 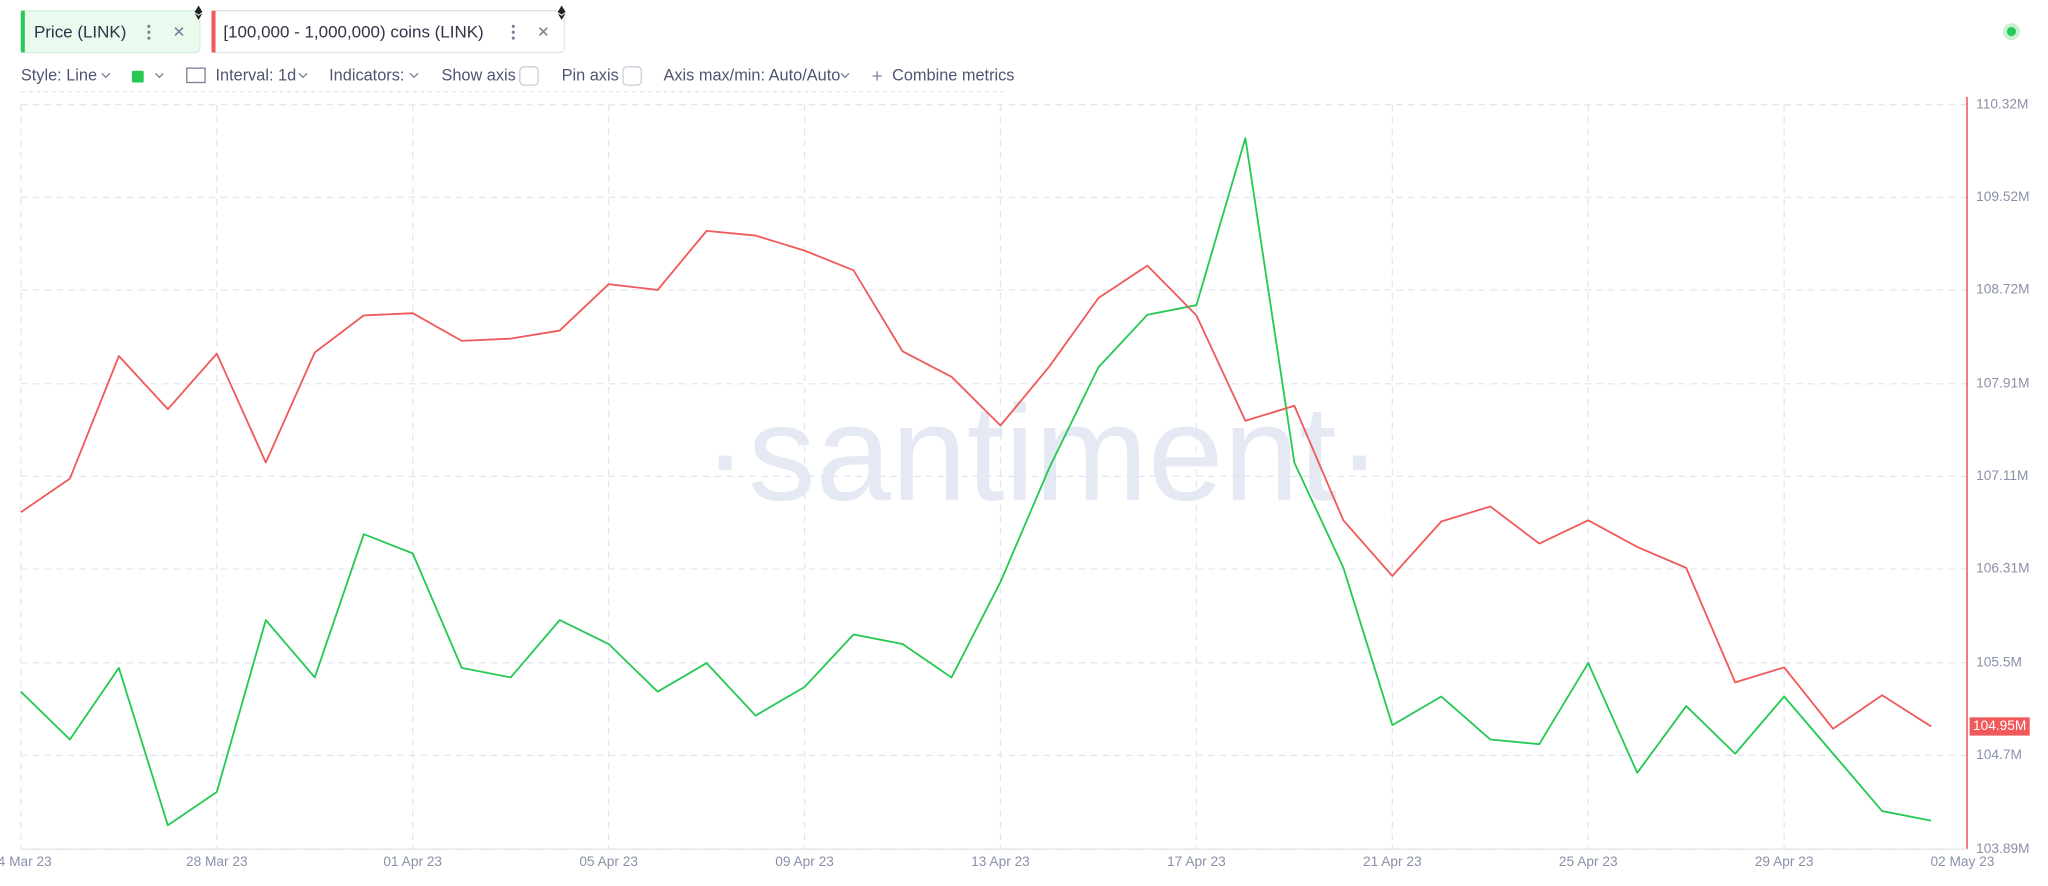 What do you see at coordinates (590, 75) in the screenshot?
I see `pin-axis-toggle: Pin axis` at bounding box center [590, 75].